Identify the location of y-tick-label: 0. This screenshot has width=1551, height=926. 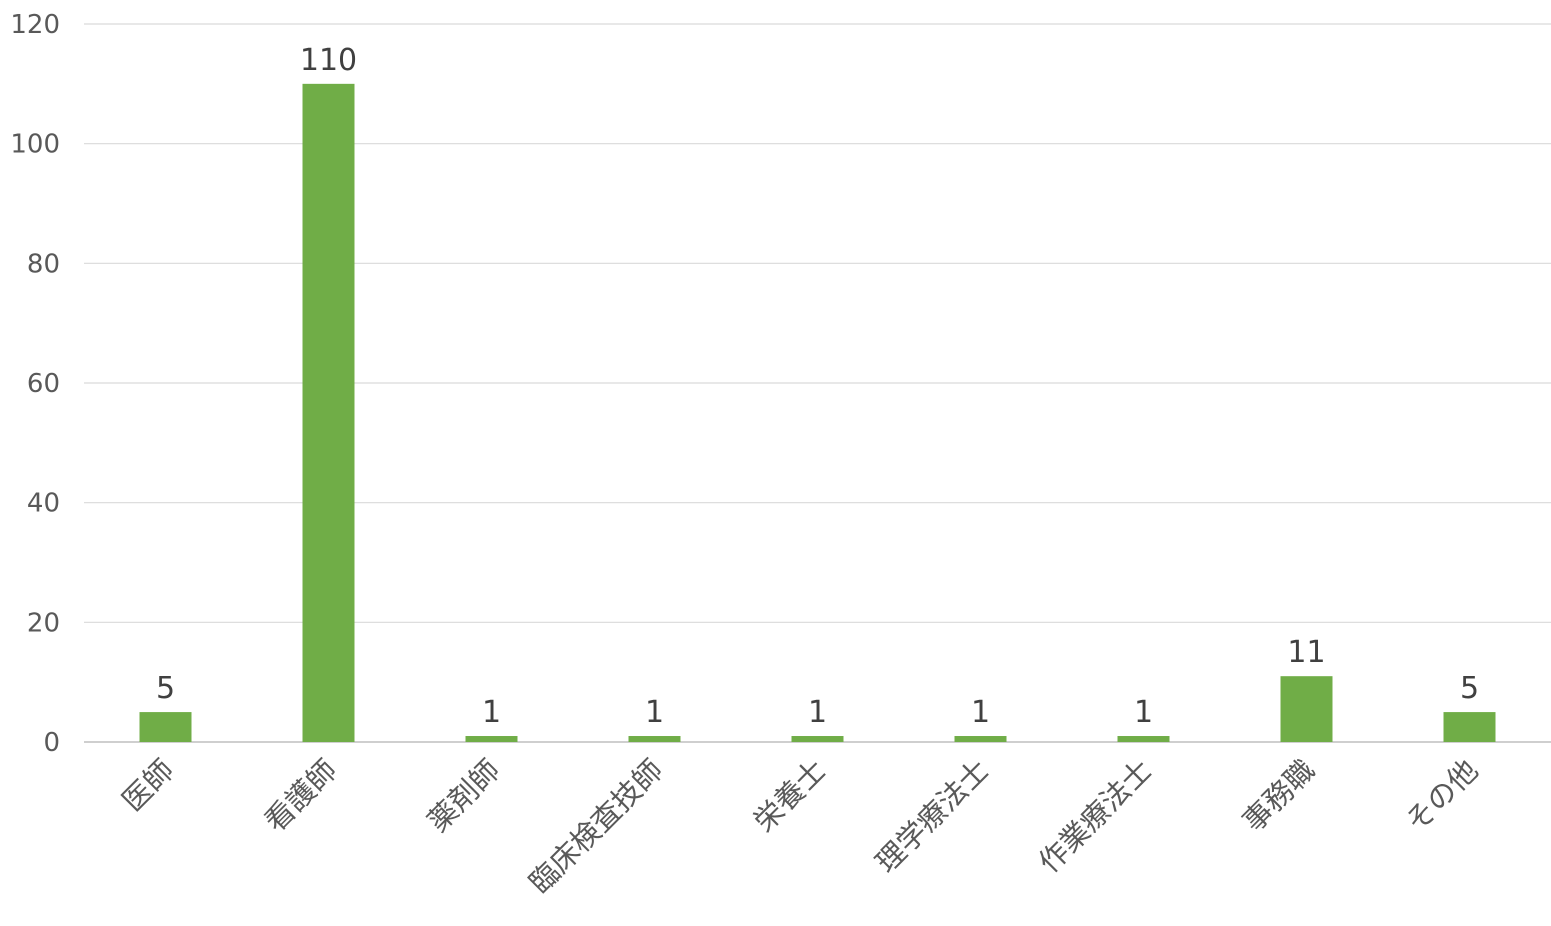
(51, 743).